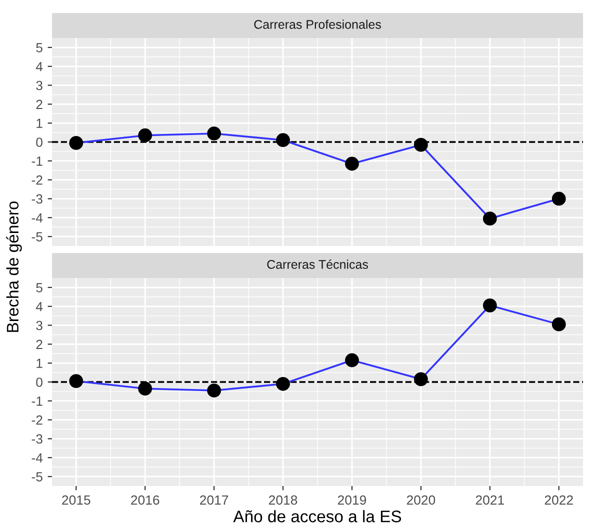 The height and width of the screenshot is (529, 594). I want to click on x-tick-label: 2016, so click(145, 500).